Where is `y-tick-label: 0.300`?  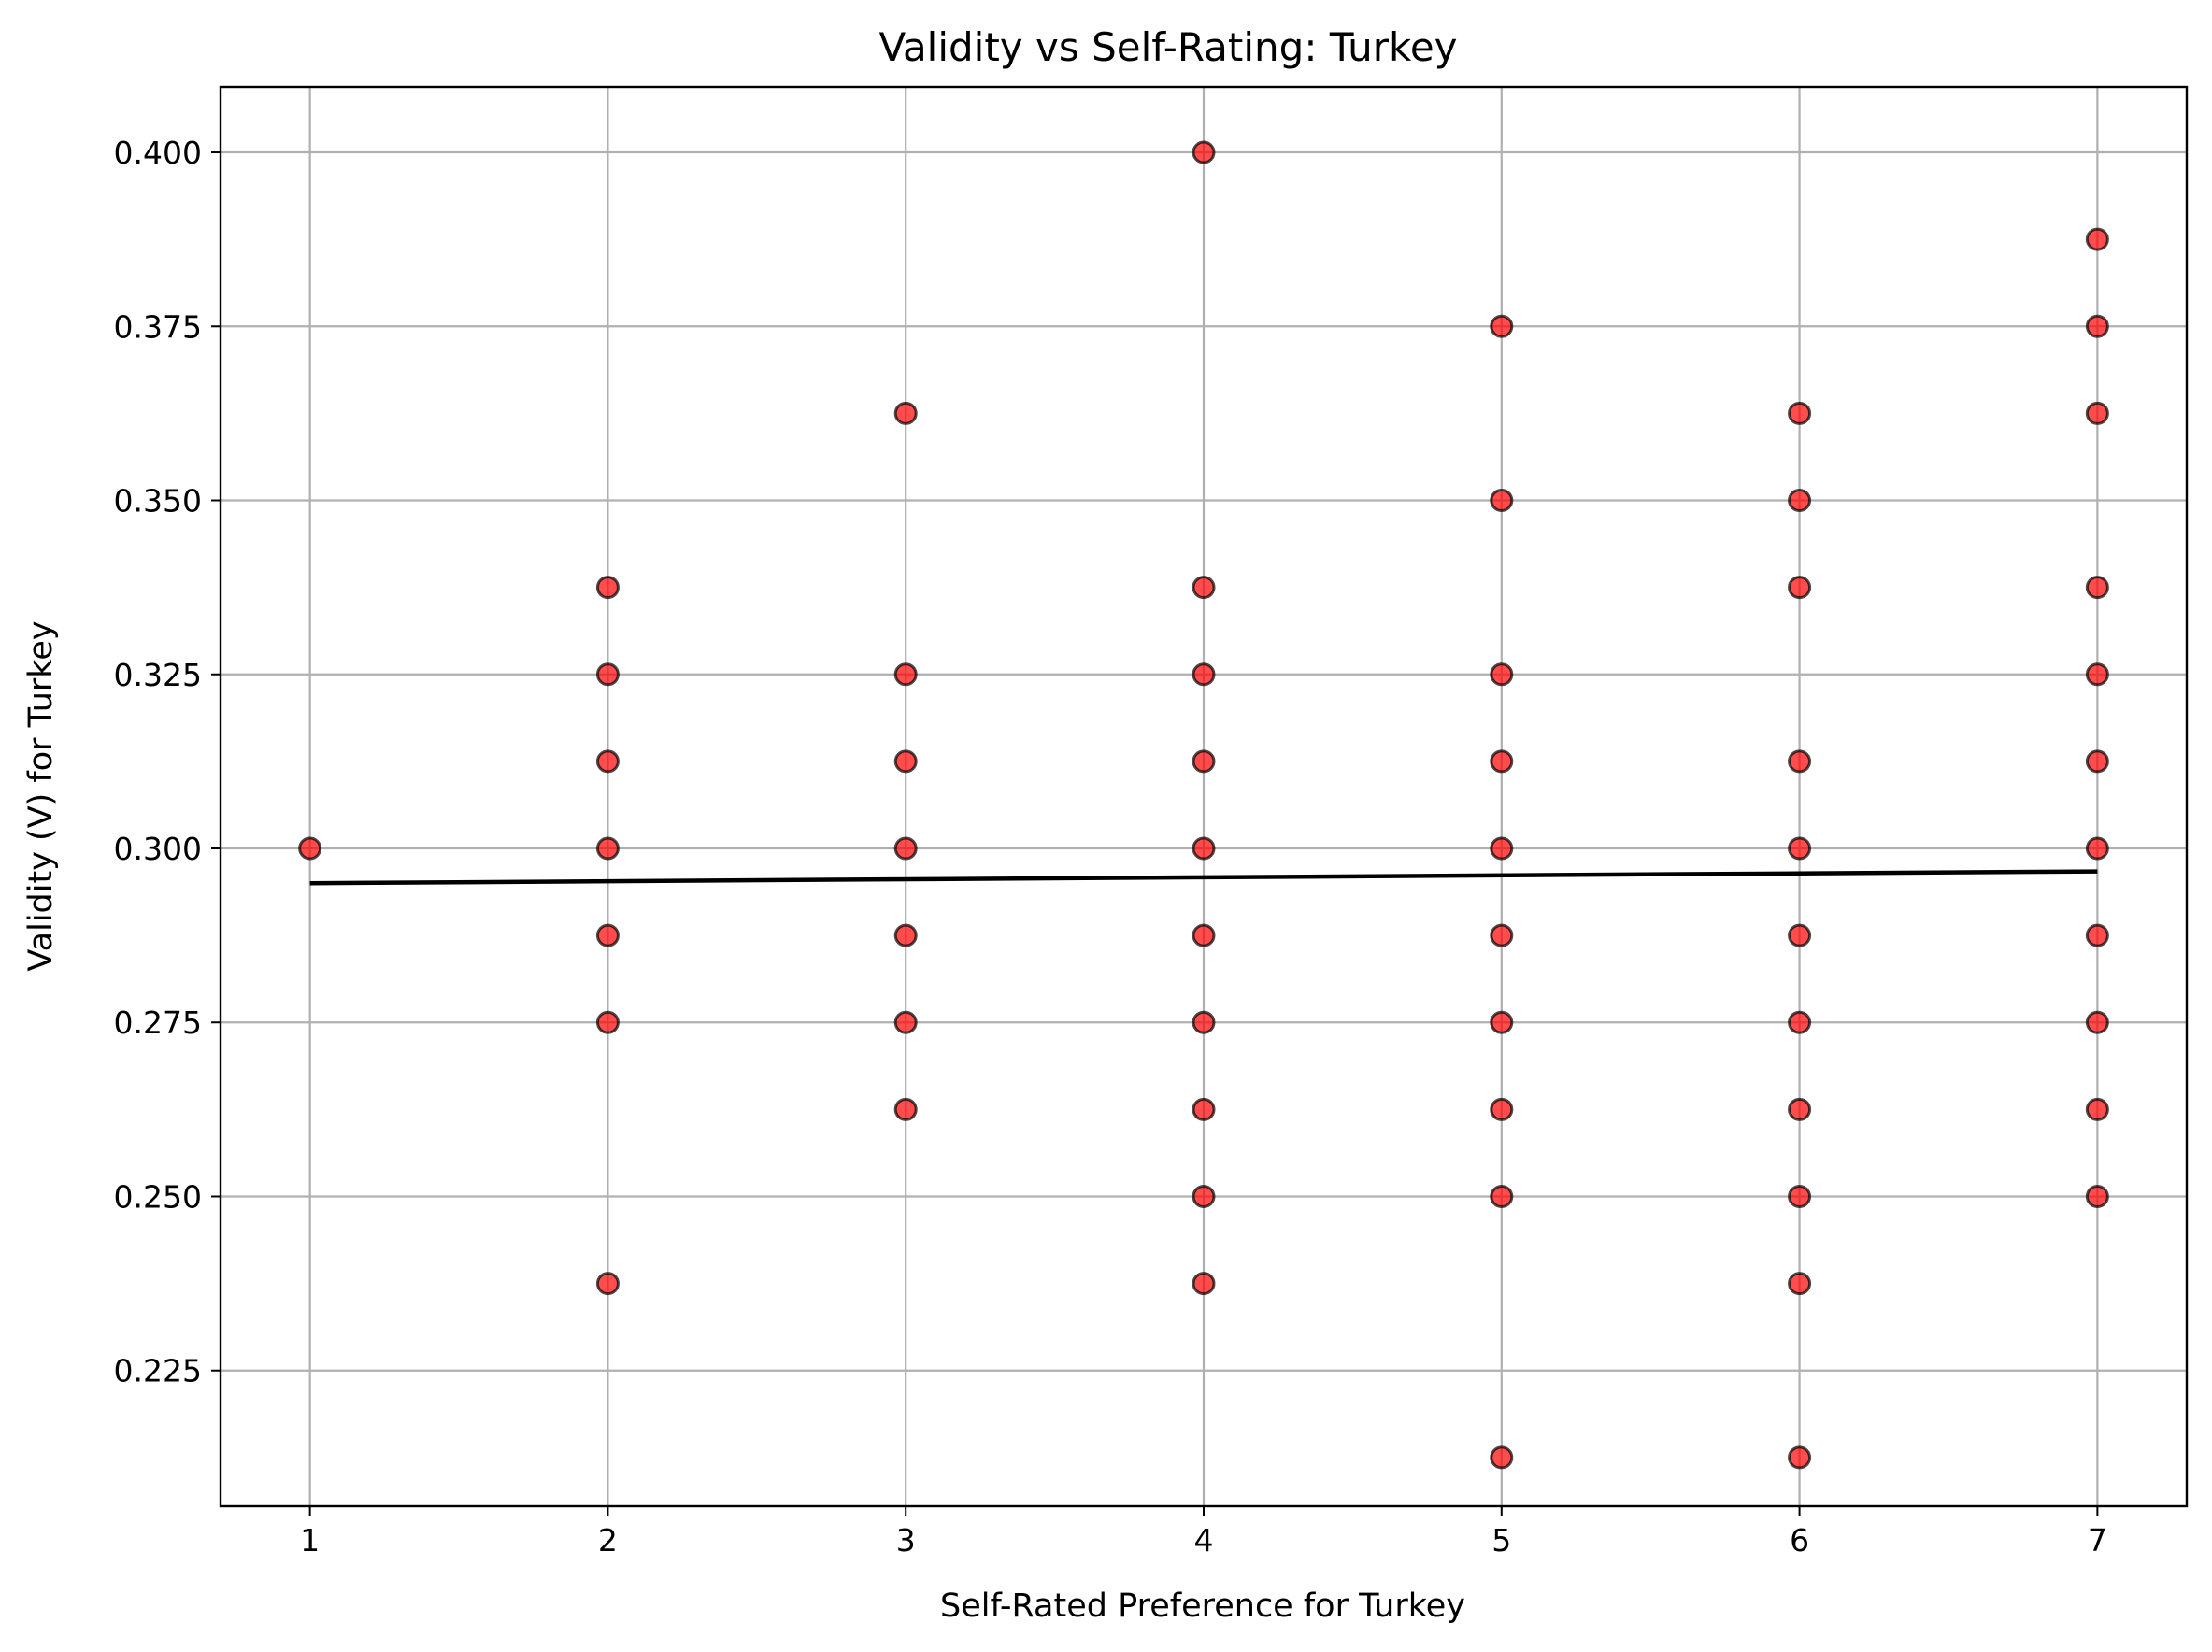
y-tick-label: 0.300 is located at coordinates (158, 849).